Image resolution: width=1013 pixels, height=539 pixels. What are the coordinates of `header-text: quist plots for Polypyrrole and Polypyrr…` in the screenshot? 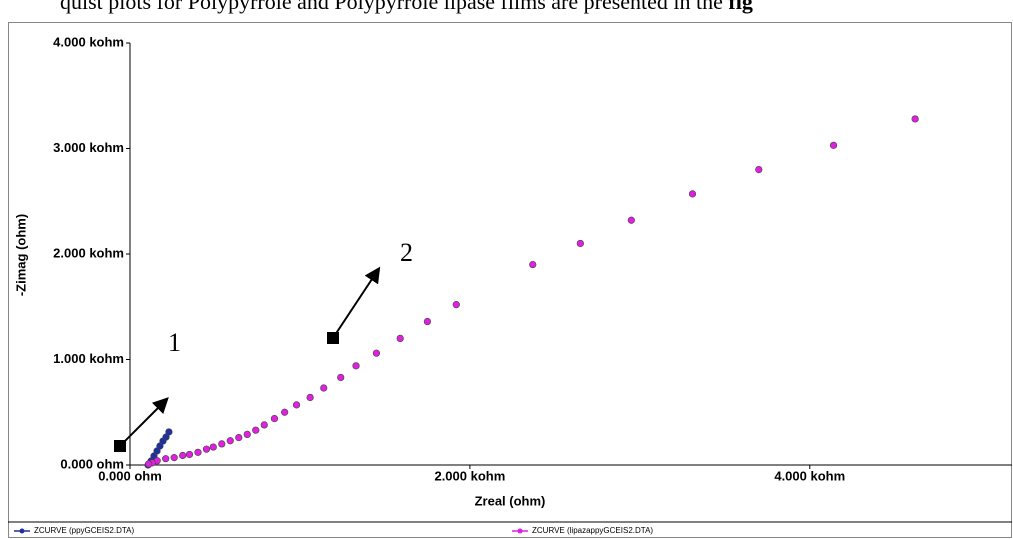 It's located at (406, 7).